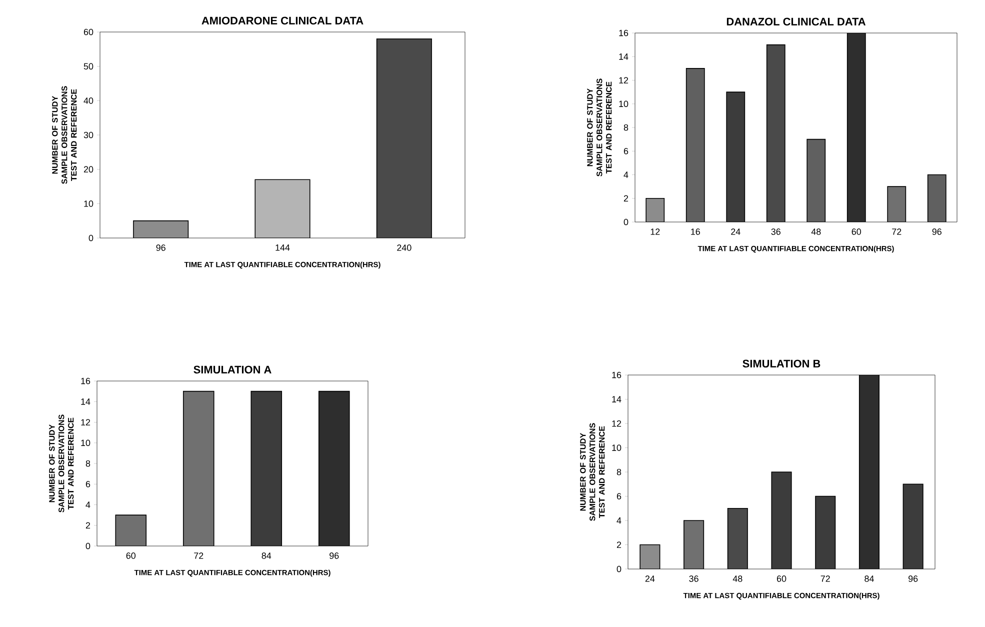 This screenshot has height=627, width=985. What do you see at coordinates (655, 231) in the screenshot?
I see `x-tick-label: 12` at bounding box center [655, 231].